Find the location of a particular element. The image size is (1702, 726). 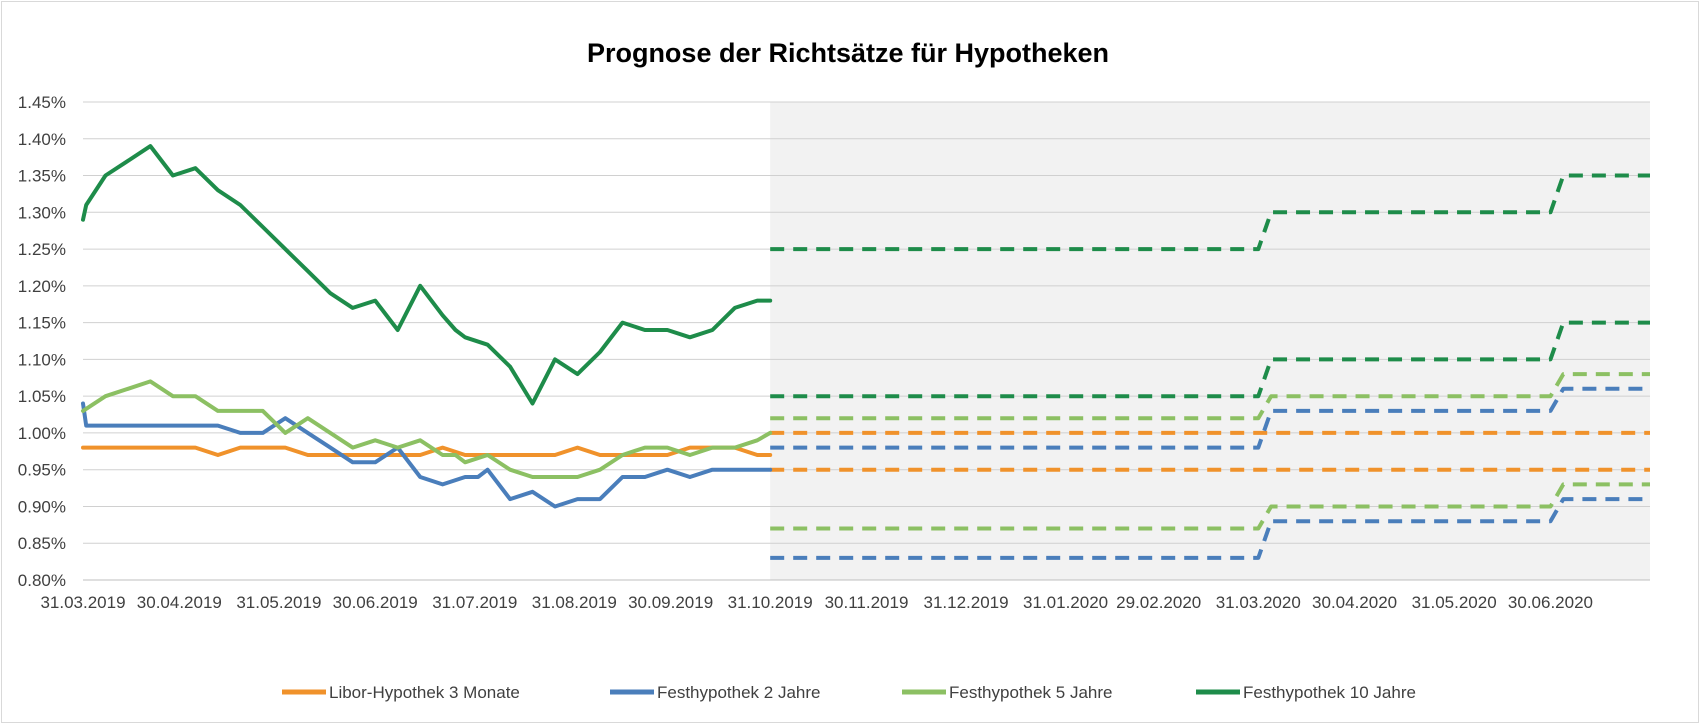

legend-item: Libor-Hypothek 3 Monate is located at coordinates (401, 692).